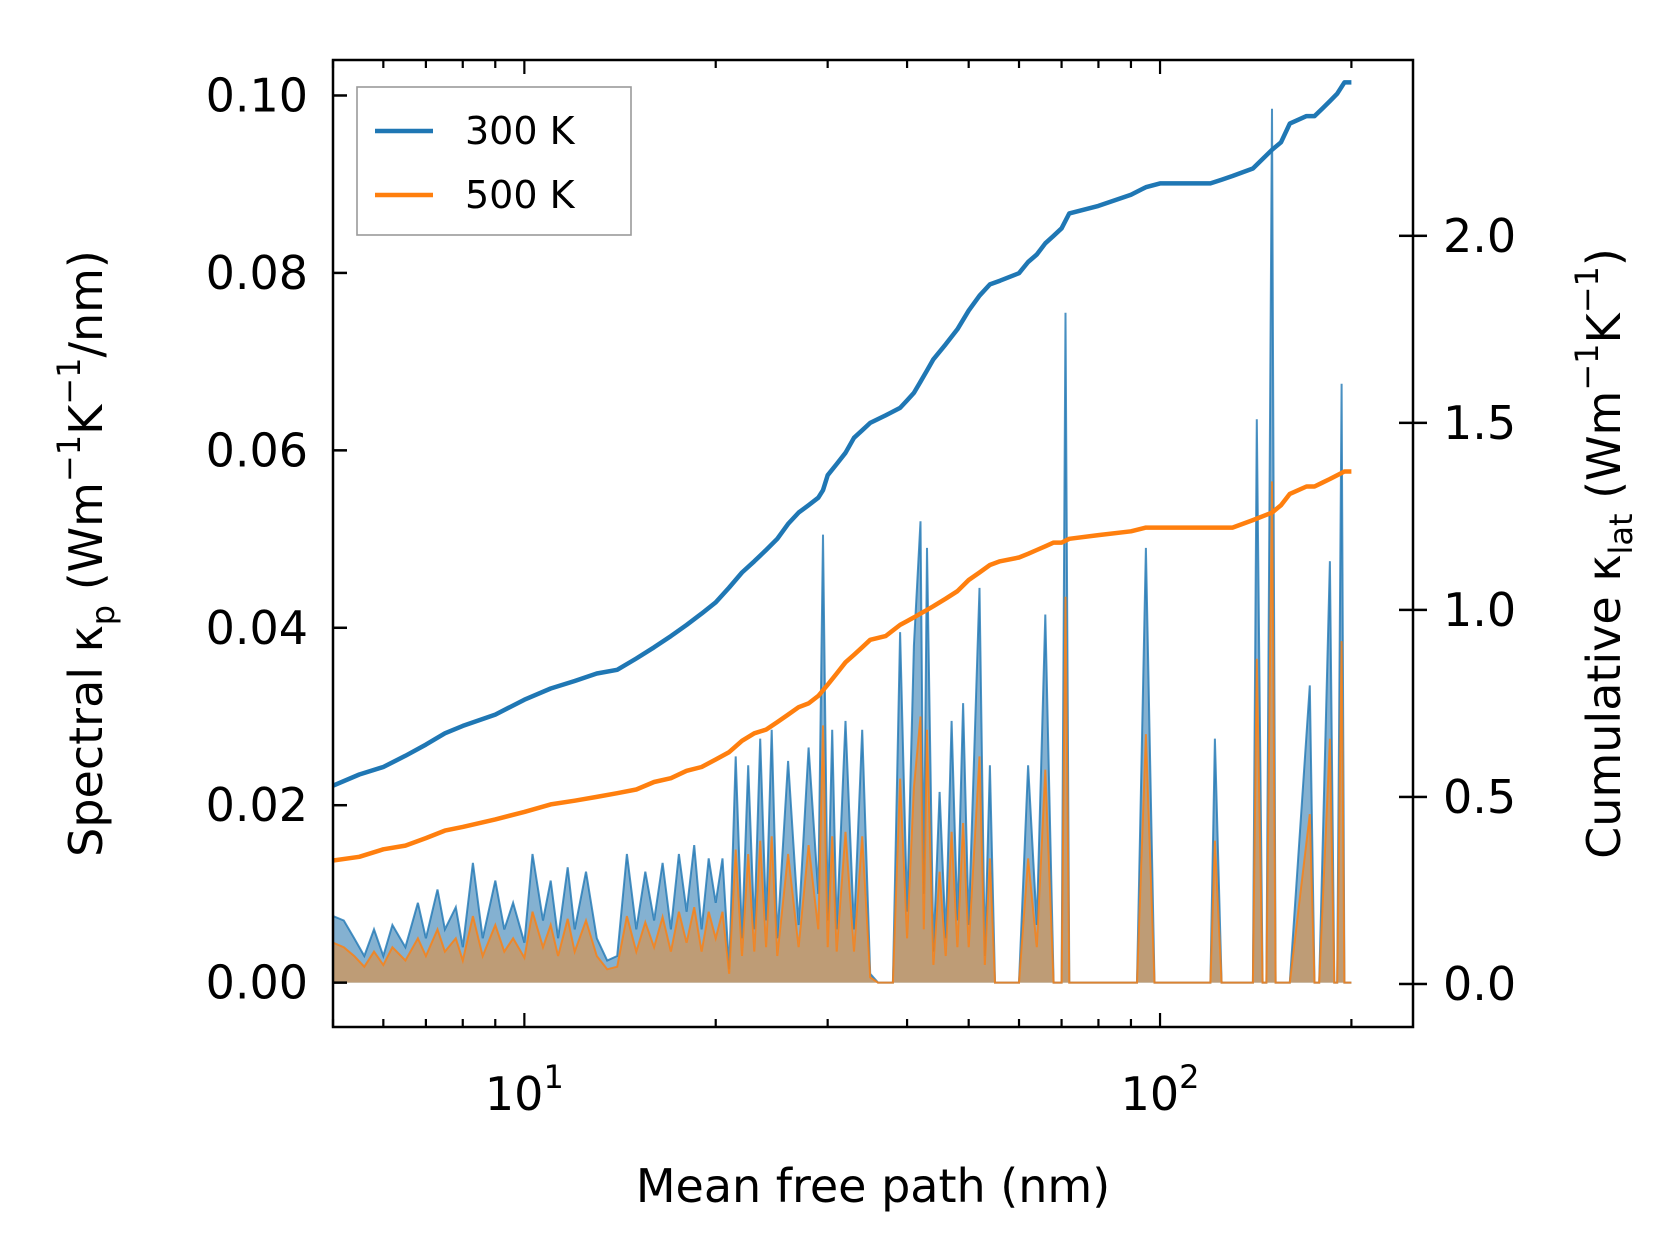 This screenshot has height=1254, width=1679. What do you see at coordinates (257, 450) in the screenshot?
I see `y-left-tick-label: 0.06` at bounding box center [257, 450].